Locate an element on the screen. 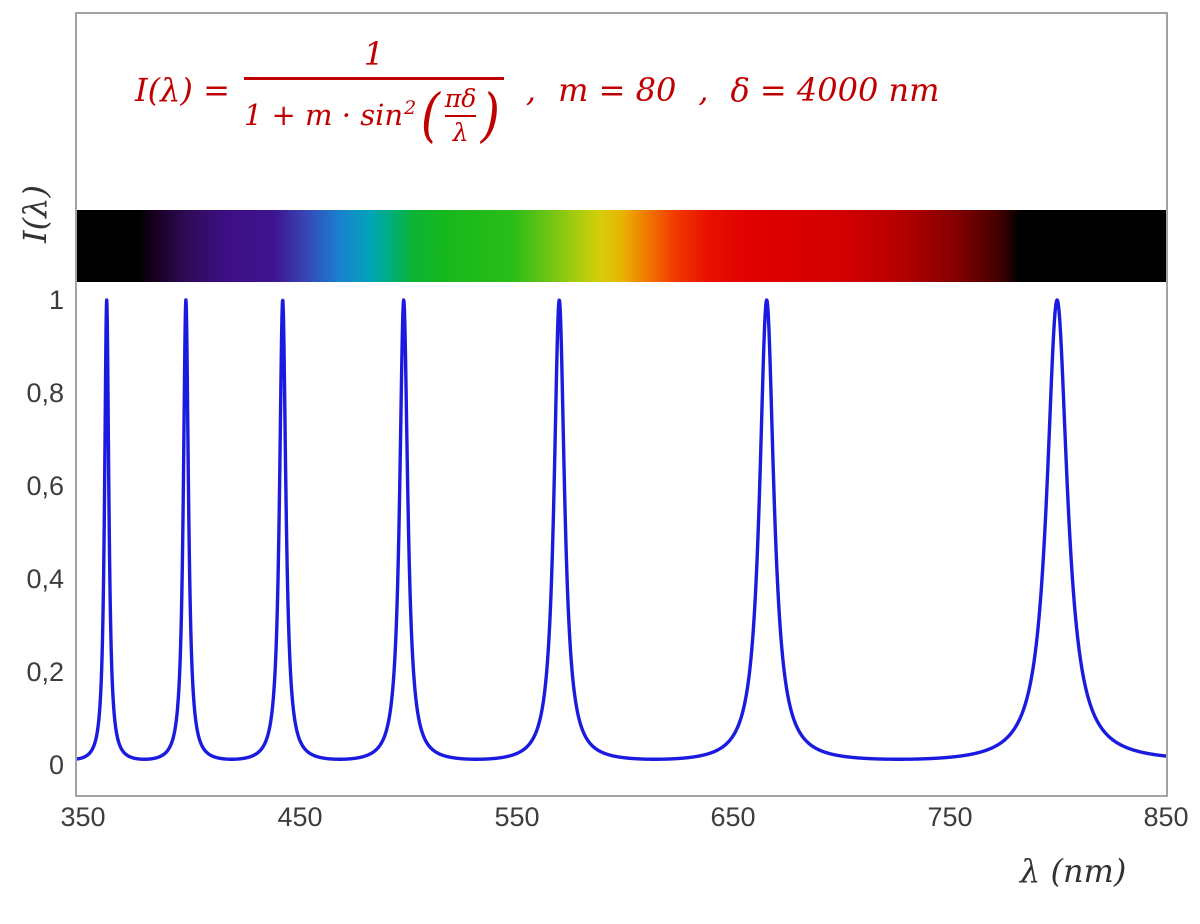 The image size is (1200, 924). x-tick-650: 650 is located at coordinates (733, 817).